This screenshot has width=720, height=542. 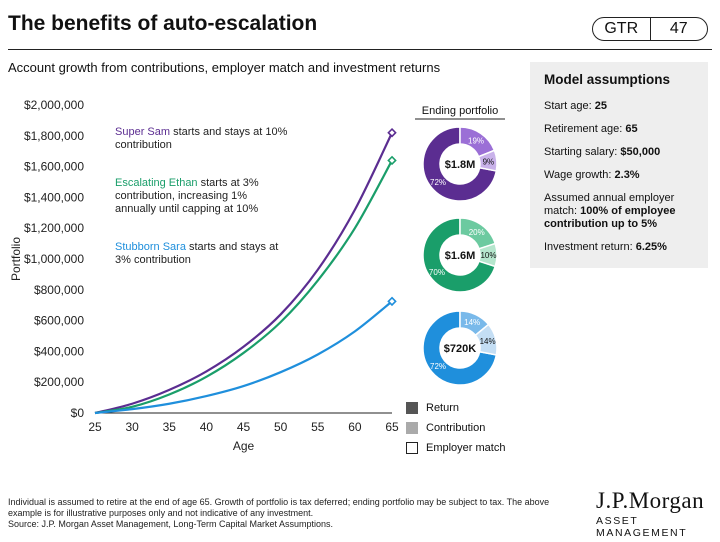 What do you see at coordinates (318, 427) in the screenshot?
I see `x-tick-label: 55` at bounding box center [318, 427].